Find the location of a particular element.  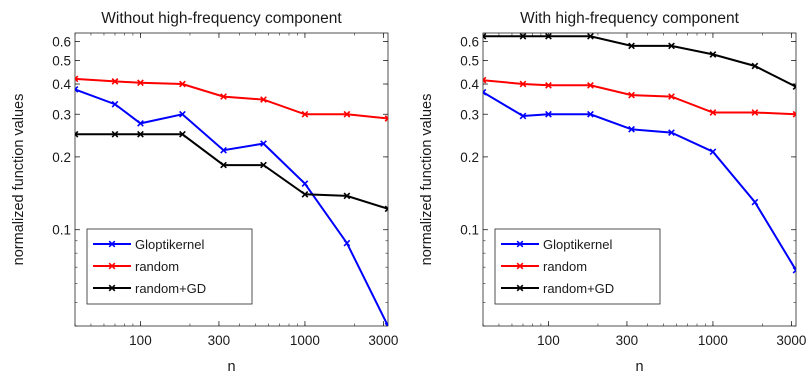

chart-title: With high-frequency component is located at coordinates (630, 18).